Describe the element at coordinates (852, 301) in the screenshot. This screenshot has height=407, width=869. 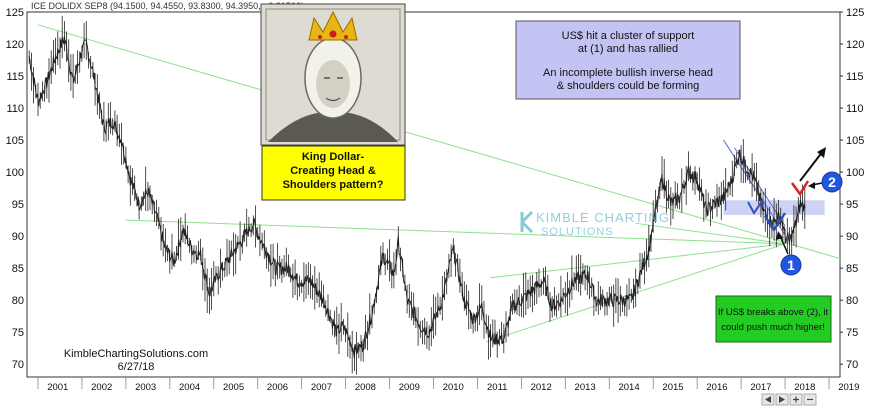
I see `y-tick-right: 80` at that location.